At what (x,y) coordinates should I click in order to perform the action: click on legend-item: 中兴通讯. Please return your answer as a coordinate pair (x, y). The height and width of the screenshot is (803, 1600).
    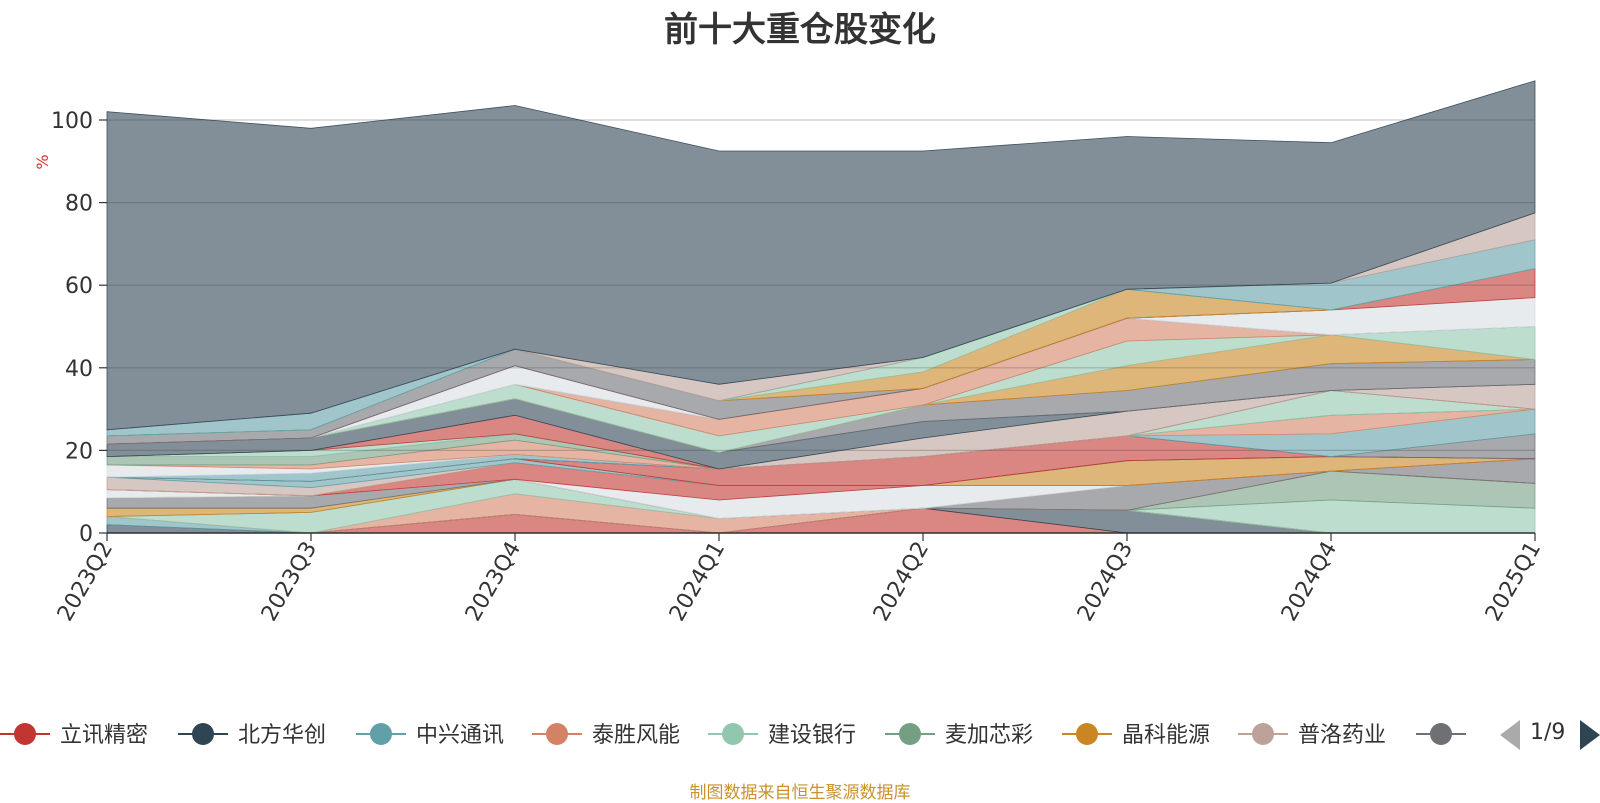
    Looking at the image, I should click on (430, 735).